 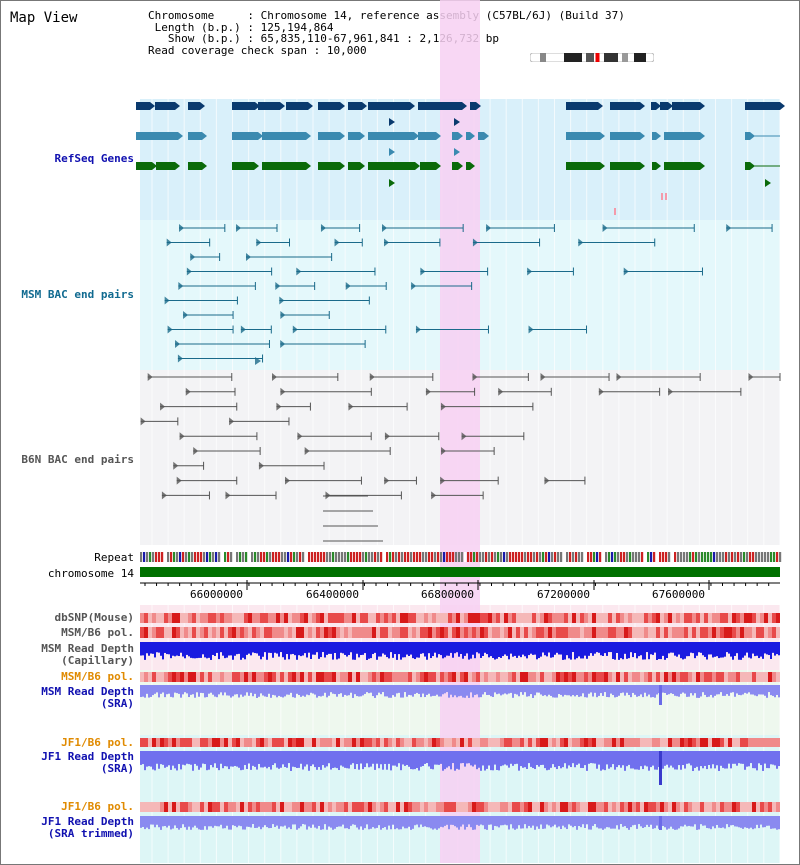 I want to click on length-label: Length (b.p.) : 125,194,864, so click(x=244, y=27).